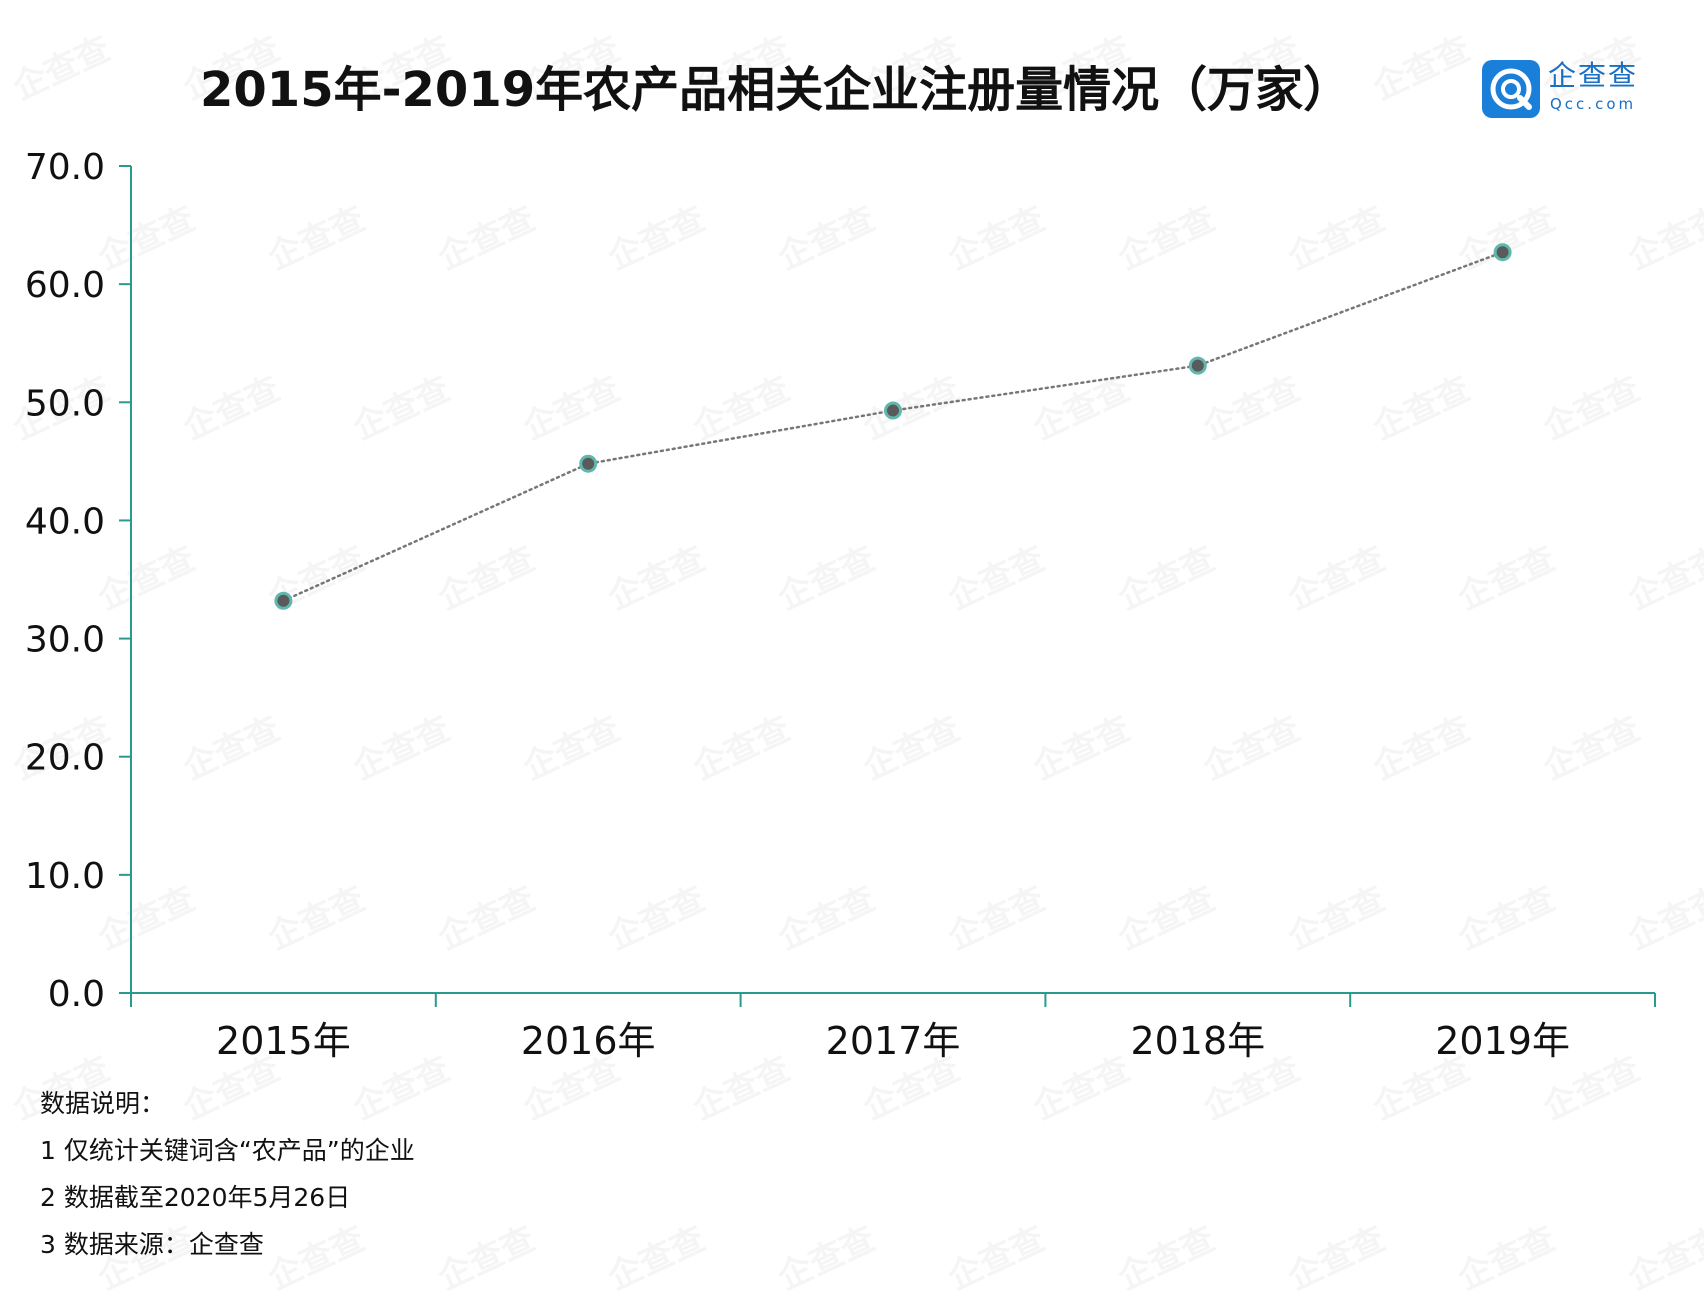  I want to click on x-tick-label: 2017年, so click(893, 1039).